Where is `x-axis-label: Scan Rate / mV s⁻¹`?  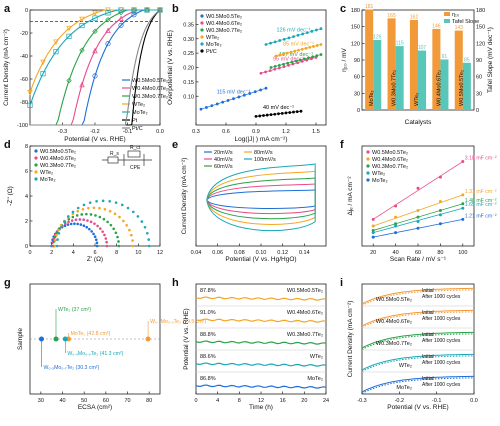 x-axis-label: Scan Rate / mV s⁻¹ is located at coordinates (418, 259).